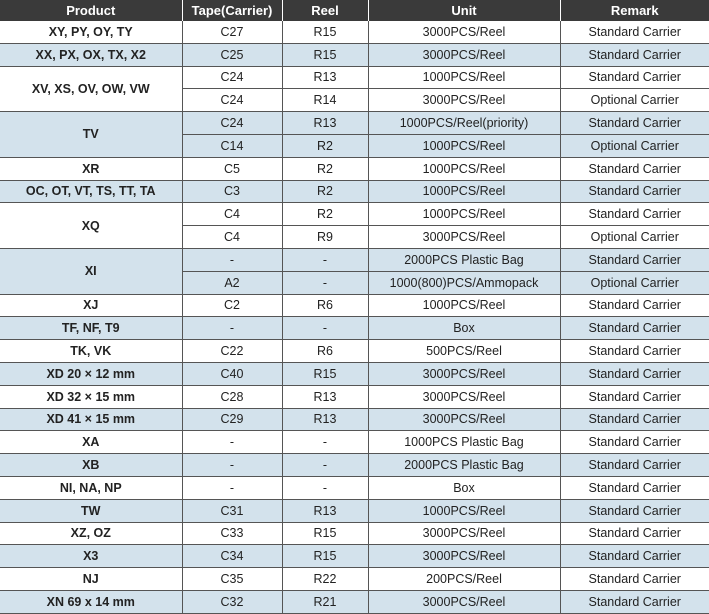 Image resolution: width=709 pixels, height=614 pixels. Describe the element at coordinates (232, 146) in the screenshot. I see `tape-cell: C14` at that location.